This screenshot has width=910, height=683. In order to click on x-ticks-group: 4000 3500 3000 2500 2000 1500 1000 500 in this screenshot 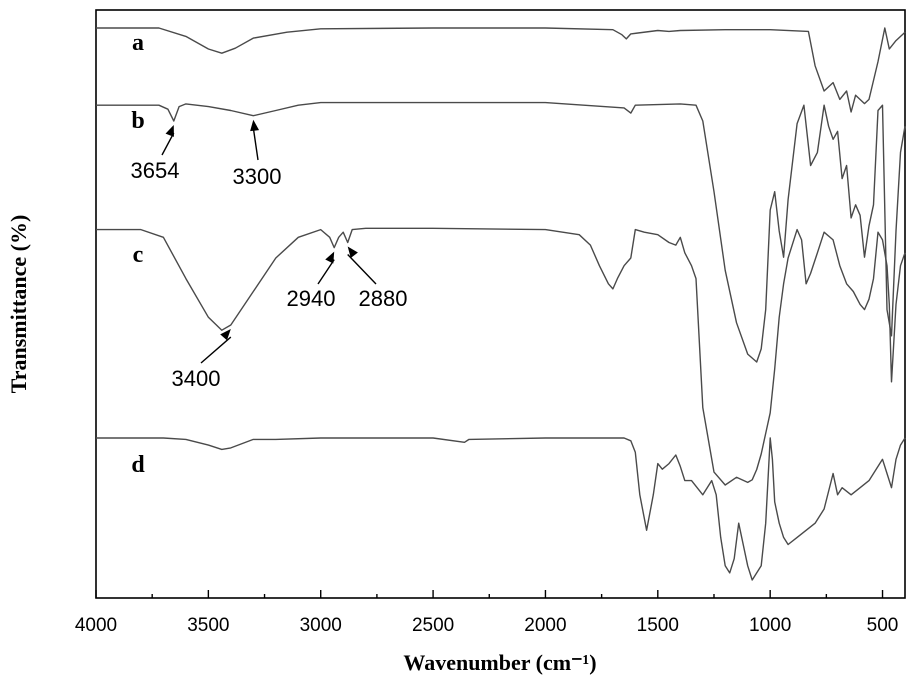, I will do `click(487, 613)`.